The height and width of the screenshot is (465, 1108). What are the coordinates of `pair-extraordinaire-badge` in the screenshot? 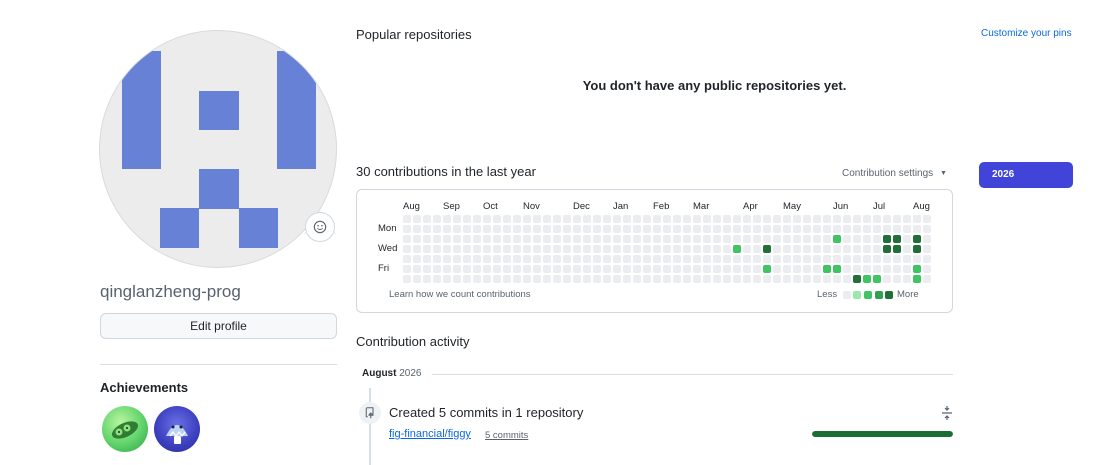 It's located at (125, 429).